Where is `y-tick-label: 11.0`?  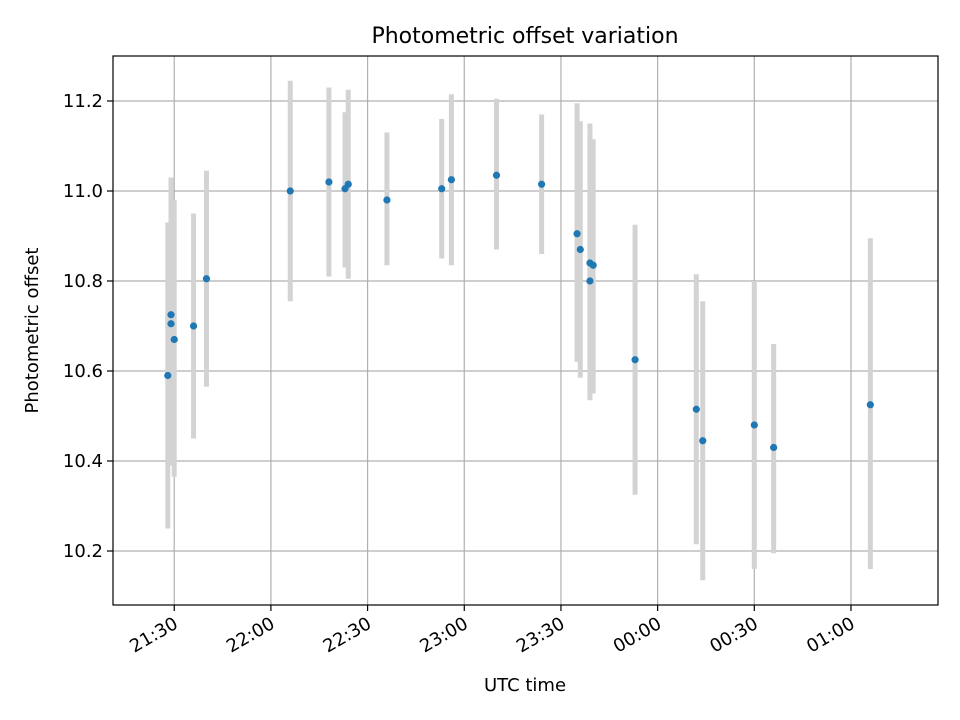 y-tick-label: 11.0 is located at coordinates (83, 191).